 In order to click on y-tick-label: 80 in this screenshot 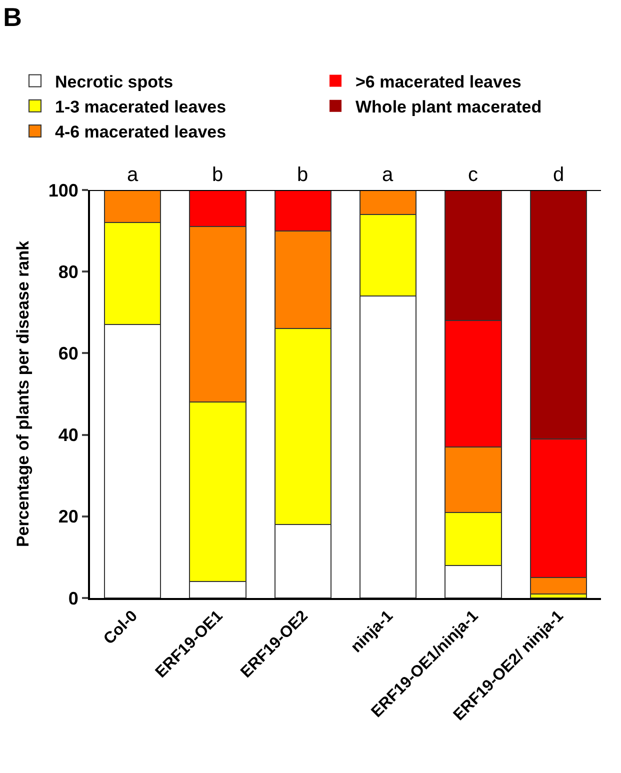, I will do `click(68, 272)`.